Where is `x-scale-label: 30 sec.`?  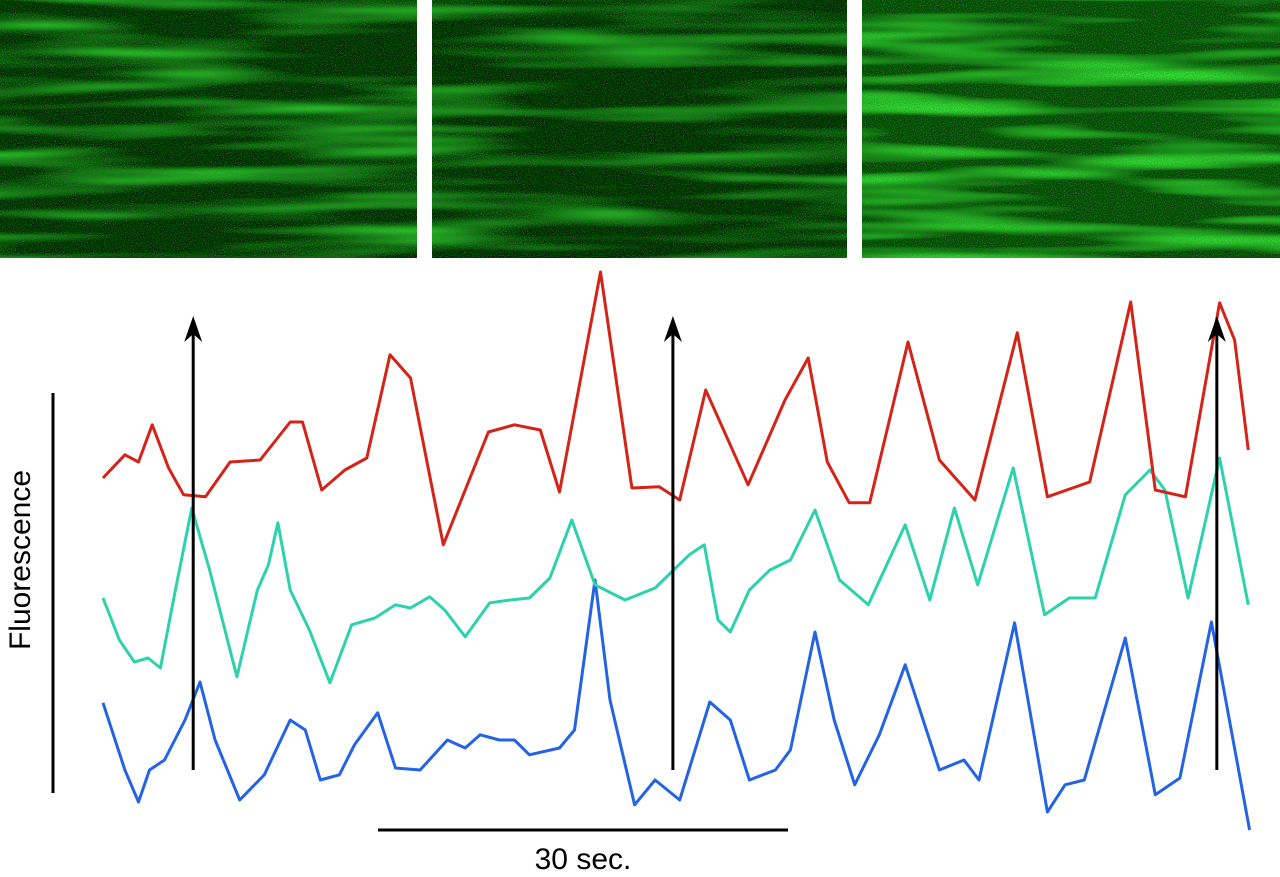
x-scale-label: 30 sec. is located at coordinates (583, 859).